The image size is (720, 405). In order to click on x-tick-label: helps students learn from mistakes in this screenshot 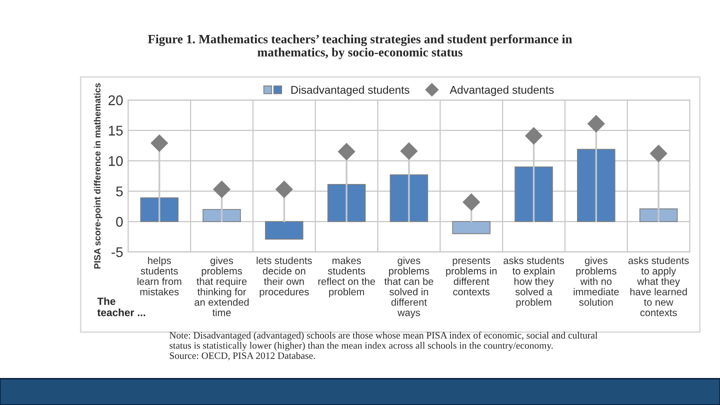, I will do `click(160, 276)`.